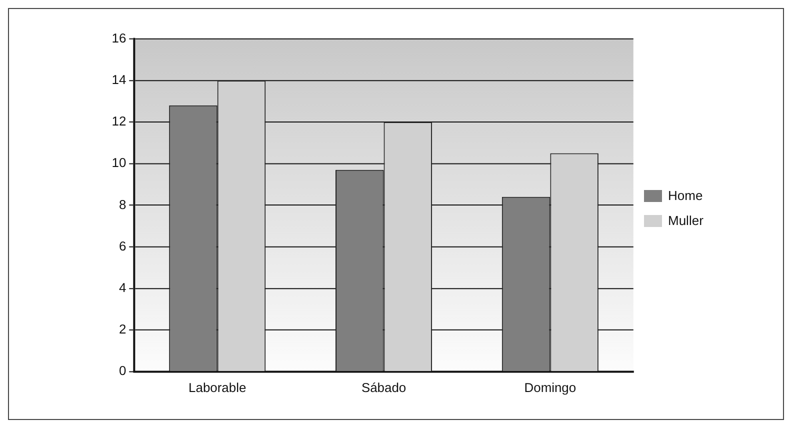  Describe the element at coordinates (122, 329) in the screenshot. I see `y-tick-label: 2` at that location.